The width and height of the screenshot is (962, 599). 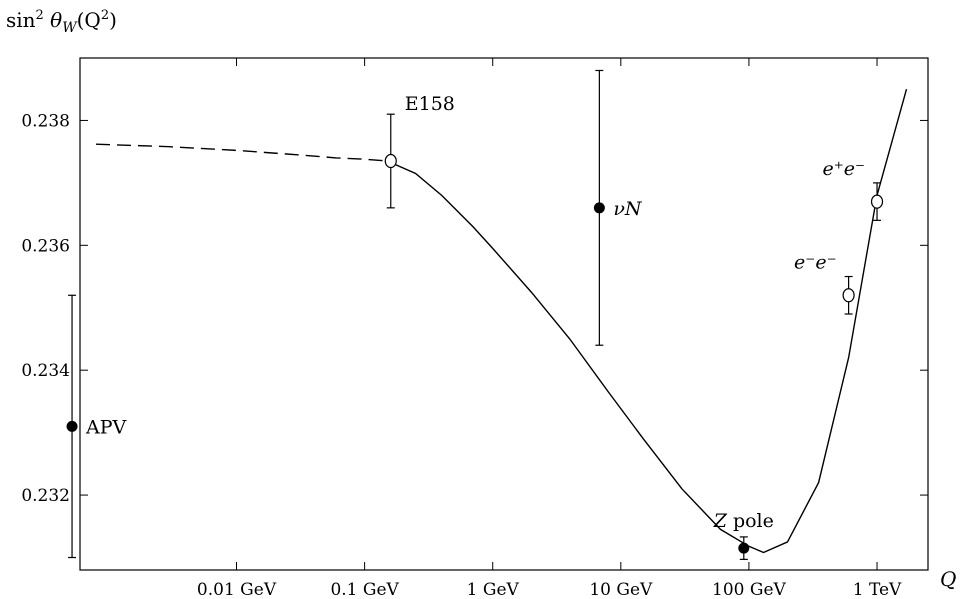 What do you see at coordinates (45, 121) in the screenshot?
I see `y-tick-label: 0.238` at bounding box center [45, 121].